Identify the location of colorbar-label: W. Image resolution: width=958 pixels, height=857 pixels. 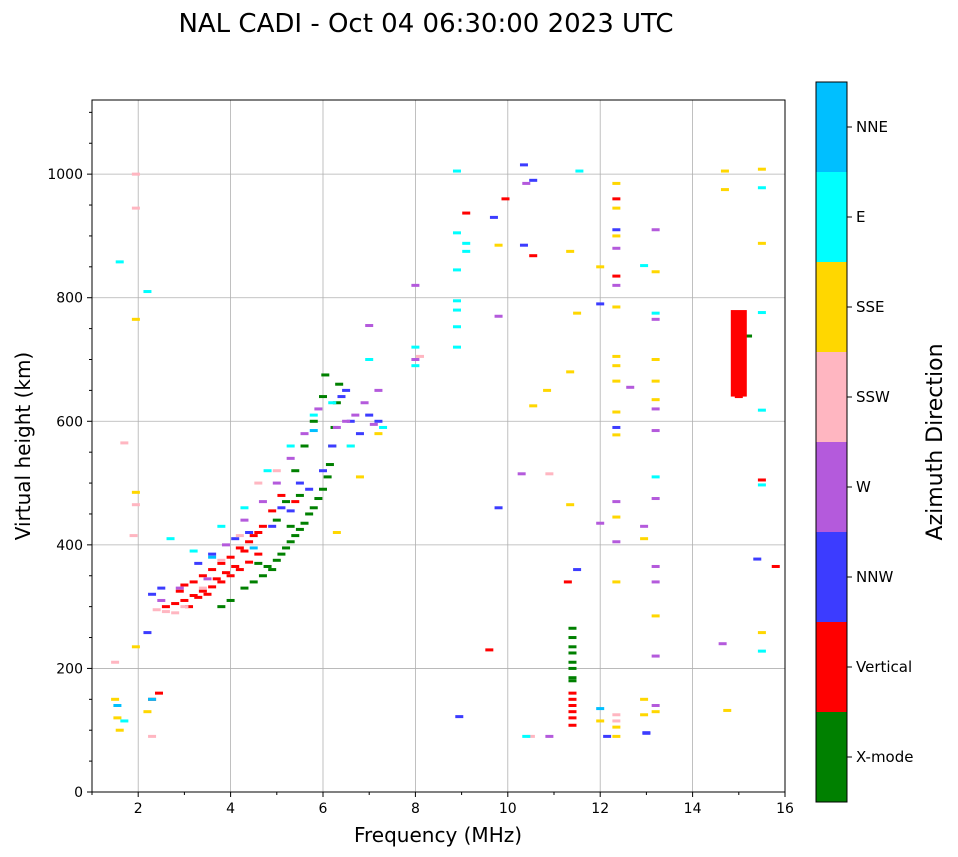
(863, 487).